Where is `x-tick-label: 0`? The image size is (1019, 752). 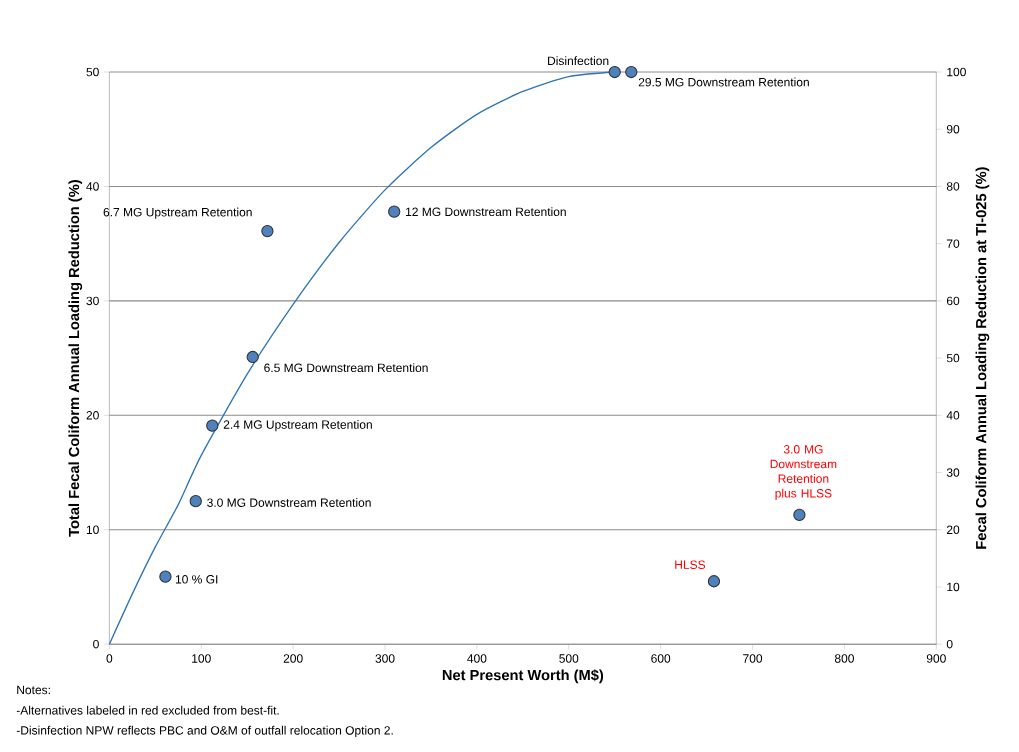
x-tick-label: 0 is located at coordinates (109, 658).